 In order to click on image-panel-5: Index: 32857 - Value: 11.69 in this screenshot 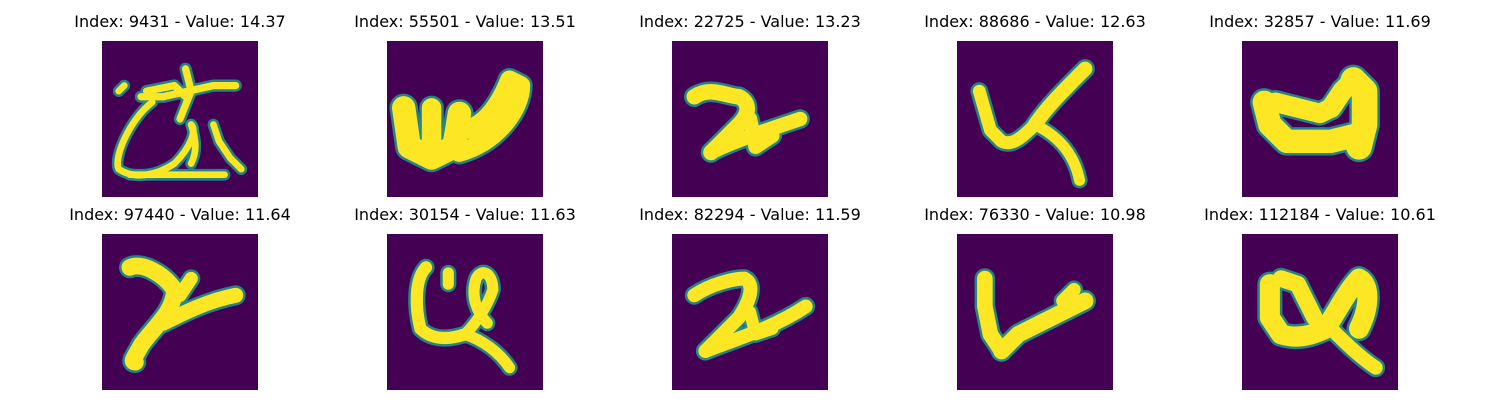, I will do `click(1320, 104)`.